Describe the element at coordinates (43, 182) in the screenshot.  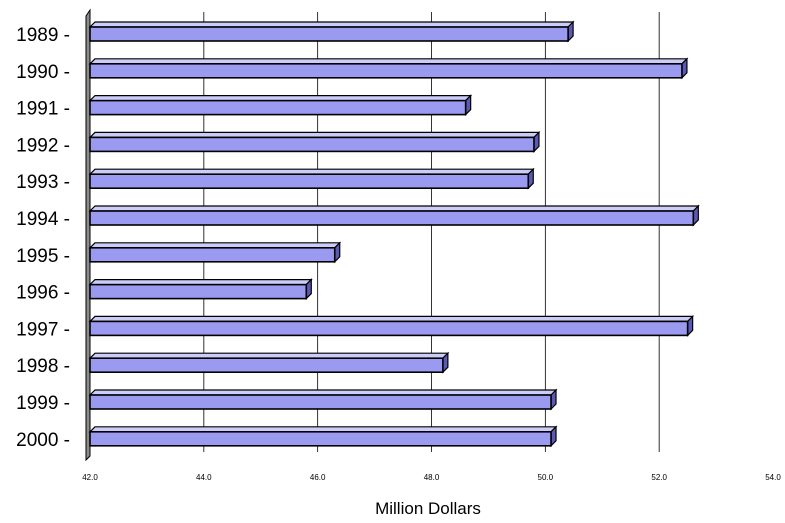
I see `y-tick-label: 1993 -` at that location.